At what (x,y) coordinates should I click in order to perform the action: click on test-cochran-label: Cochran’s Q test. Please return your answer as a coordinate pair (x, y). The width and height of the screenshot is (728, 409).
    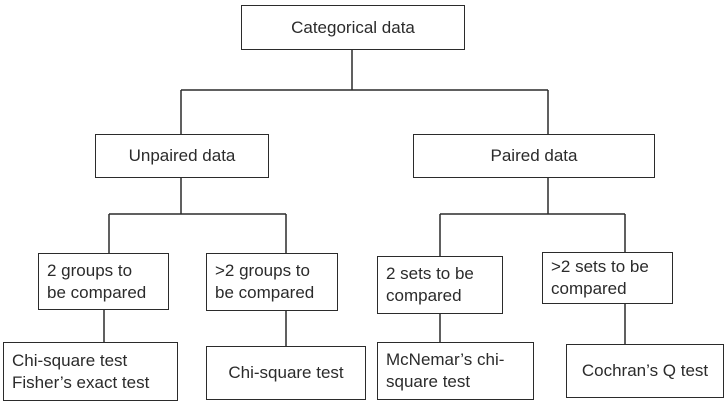
    Looking at the image, I should click on (645, 370).